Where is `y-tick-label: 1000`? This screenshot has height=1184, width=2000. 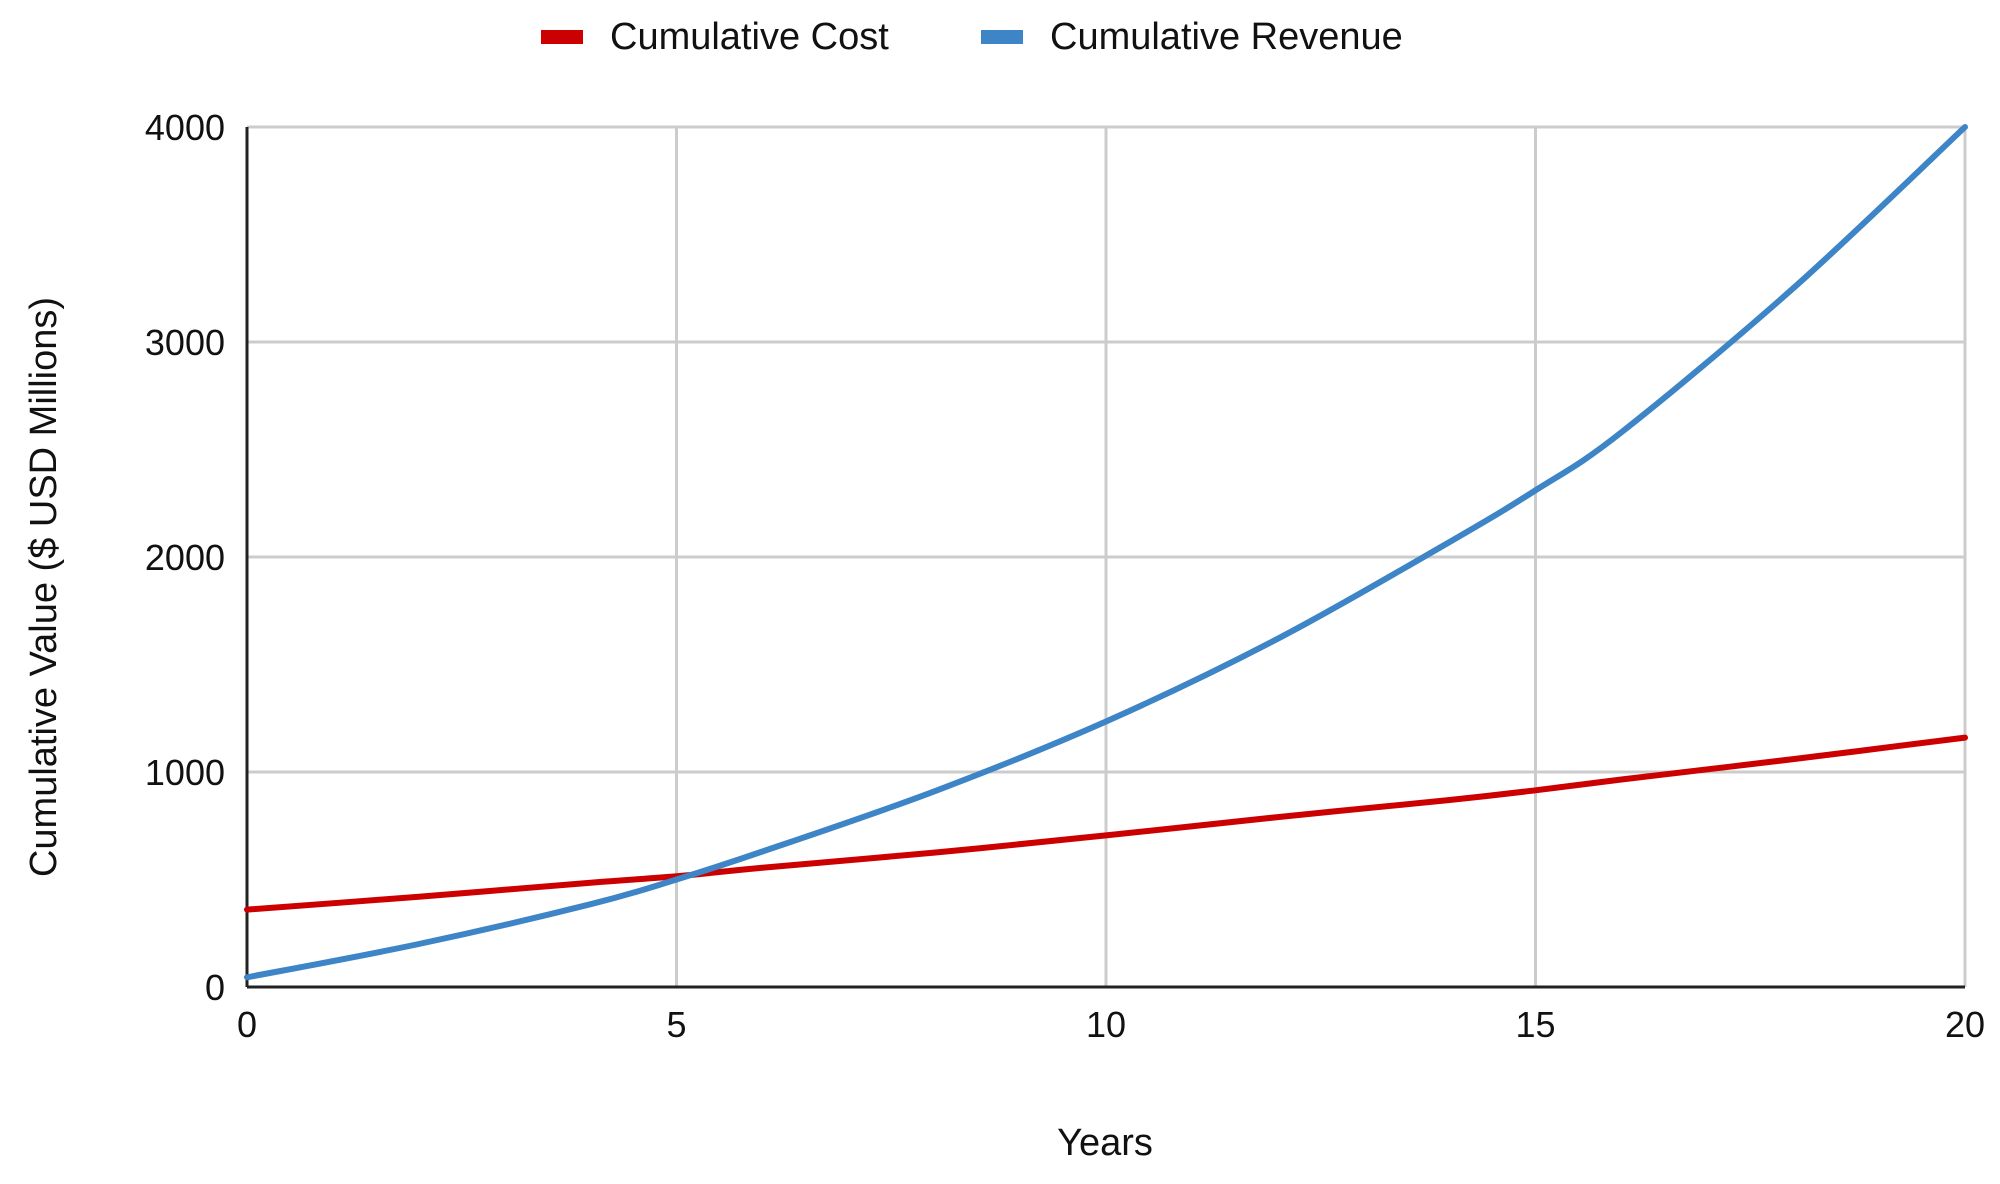
y-tick-label: 1000 is located at coordinates (185, 772).